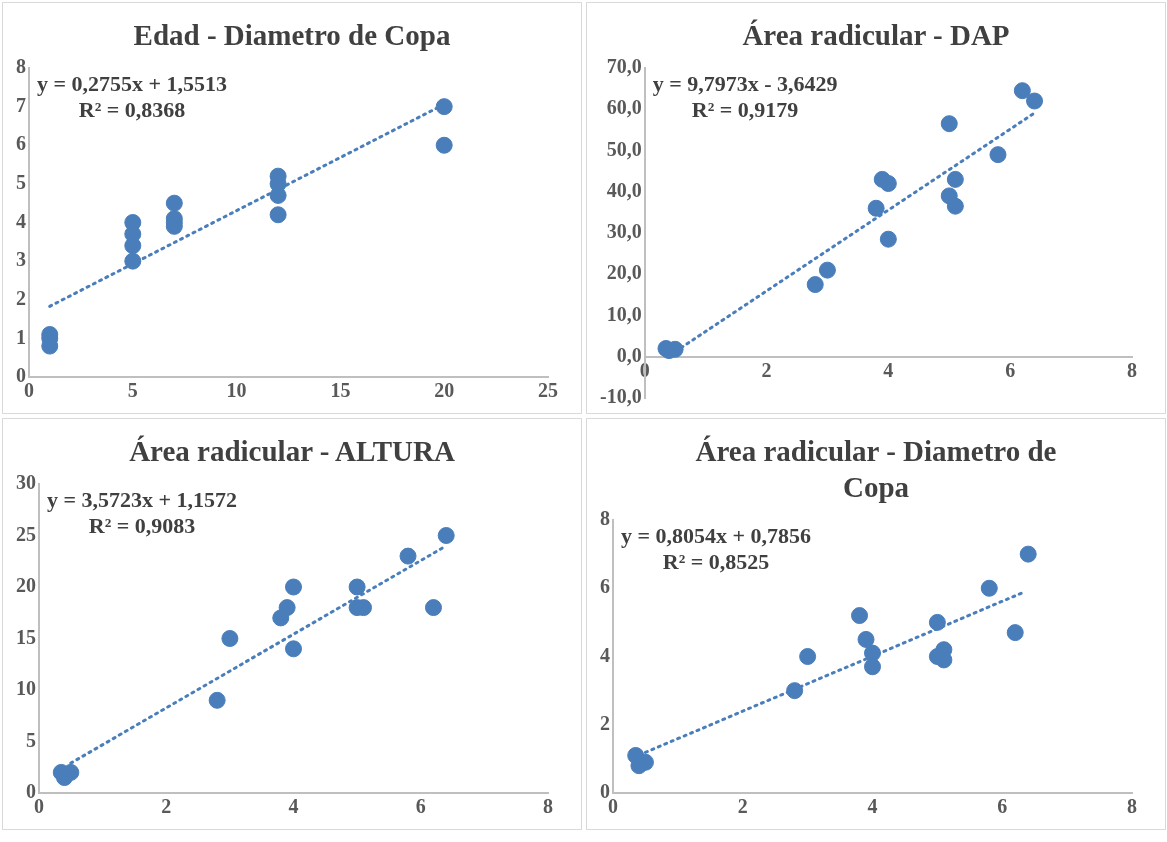  What do you see at coordinates (716, 561) in the screenshot?
I see `annotation: R² = 0,8525` at bounding box center [716, 561].